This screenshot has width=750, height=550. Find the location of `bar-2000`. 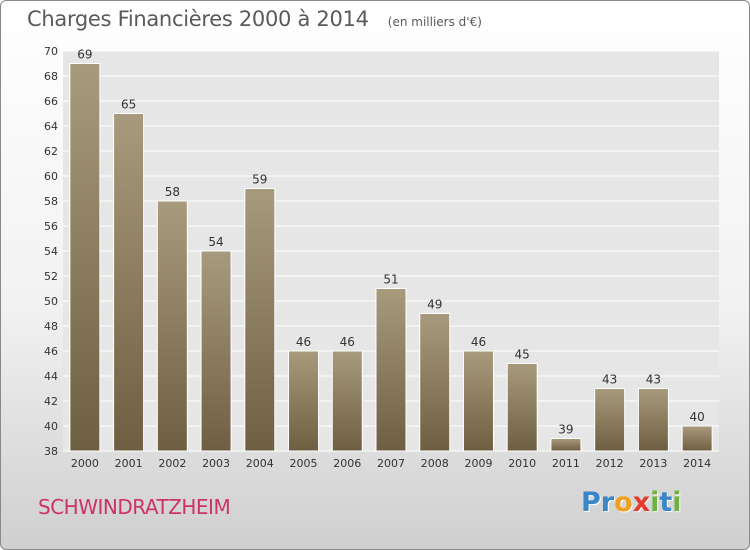

bar-2000 is located at coordinates (85, 257).